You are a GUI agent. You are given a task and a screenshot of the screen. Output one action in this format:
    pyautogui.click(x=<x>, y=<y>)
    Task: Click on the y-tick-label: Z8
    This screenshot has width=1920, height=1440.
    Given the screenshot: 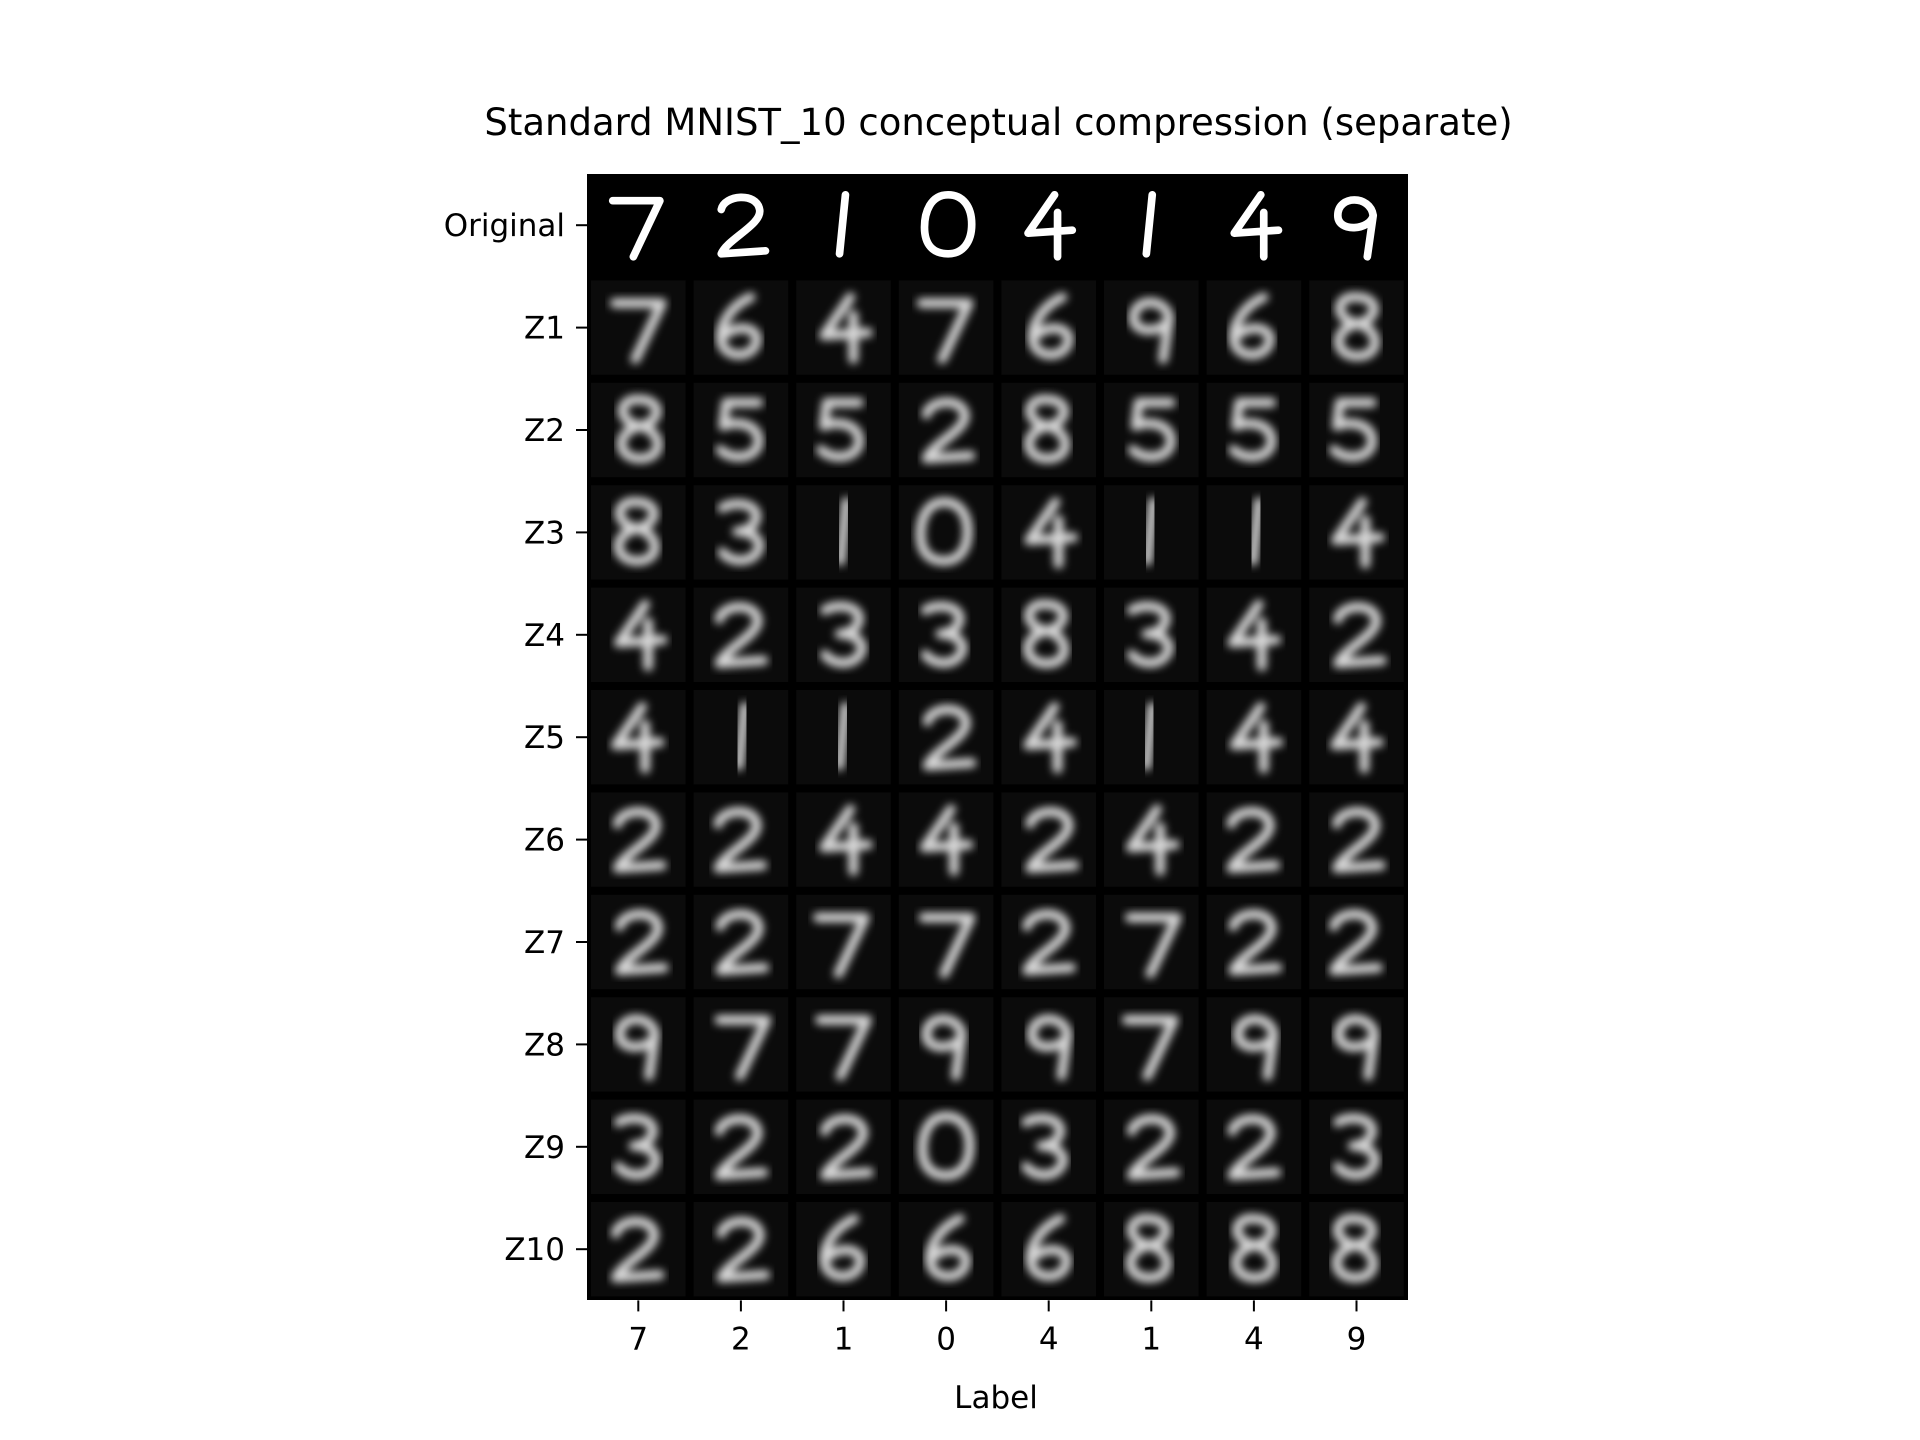 What is the action you would take?
    pyautogui.click(x=544, y=1045)
    